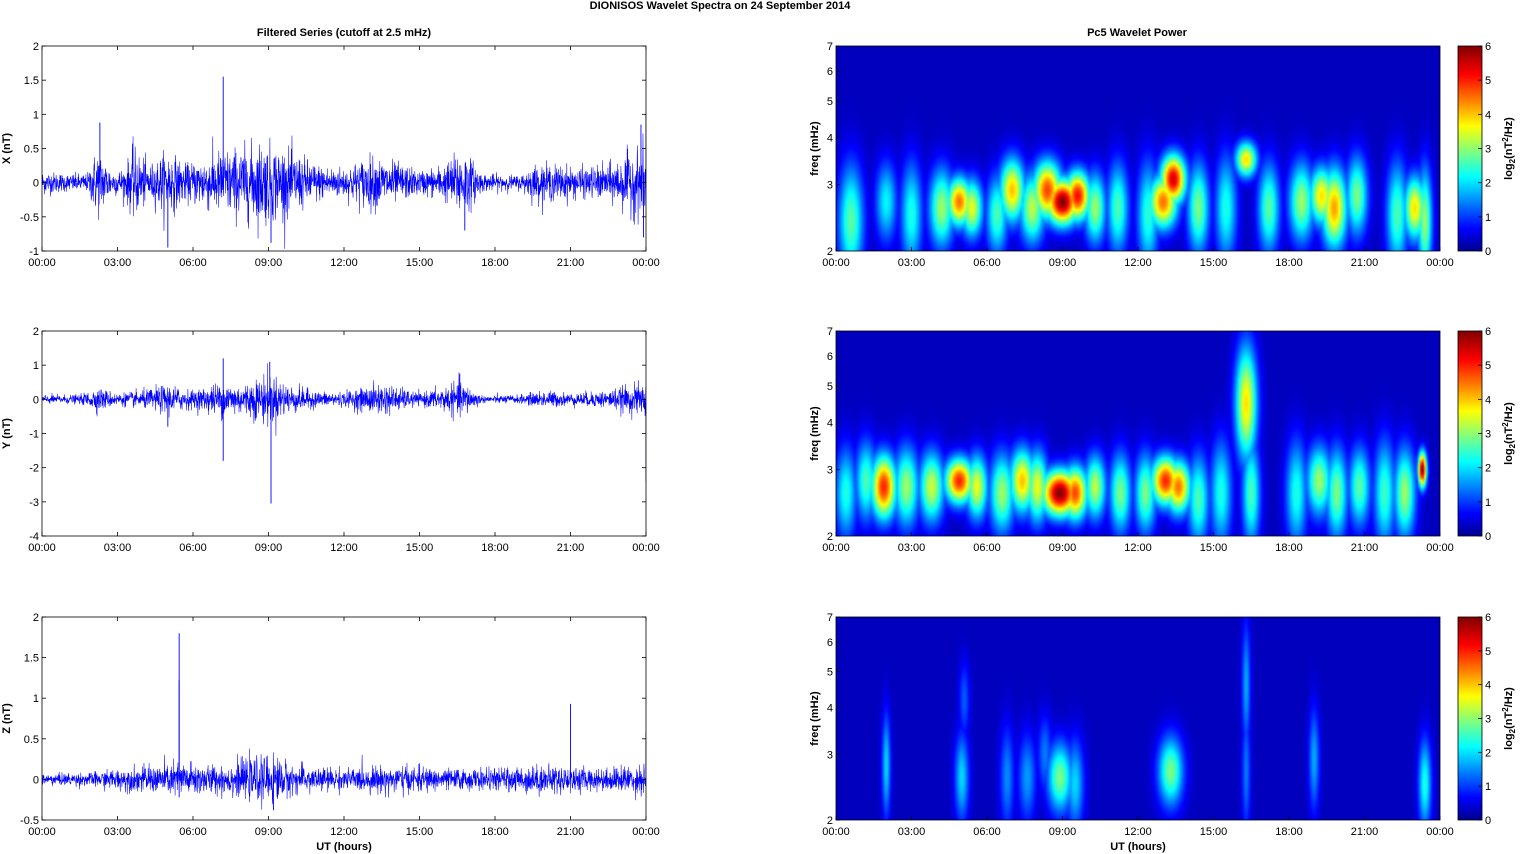 This screenshot has width=1521, height=854. Describe the element at coordinates (31, 659) in the screenshot. I see `y-tick-label: 1.5` at that location.